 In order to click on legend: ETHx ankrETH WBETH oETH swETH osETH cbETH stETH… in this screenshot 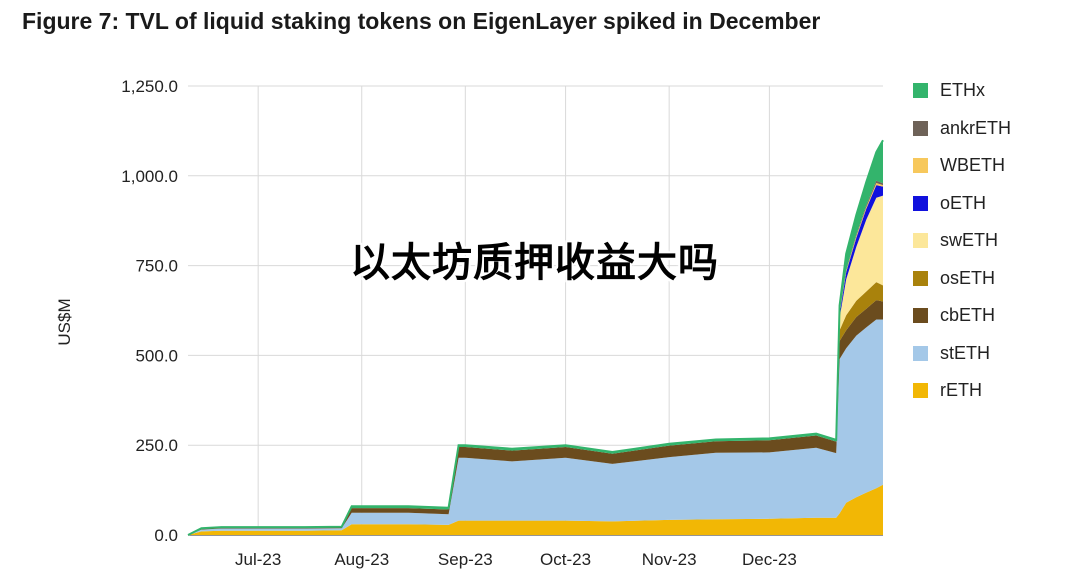, I will do `click(962, 241)`.